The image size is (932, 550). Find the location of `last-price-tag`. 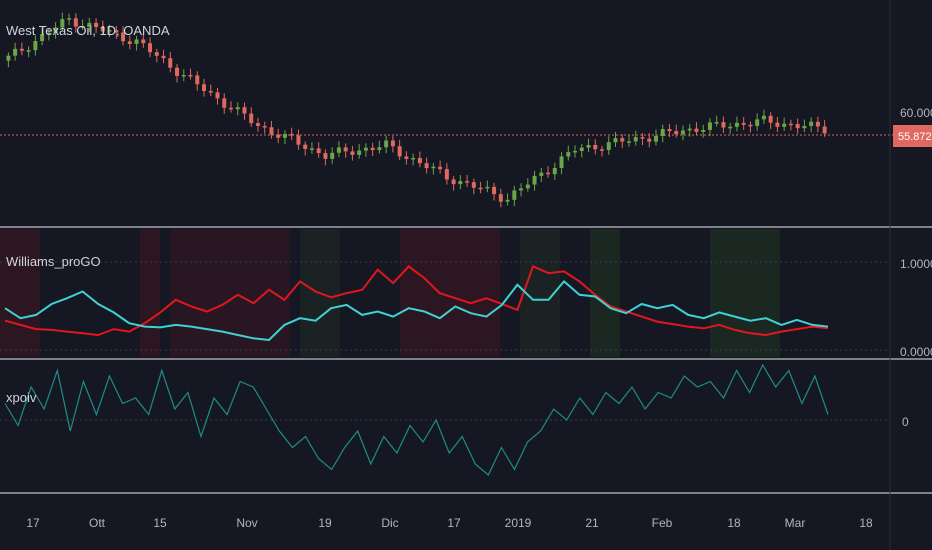

last-price-tag is located at coordinates (912, 136).